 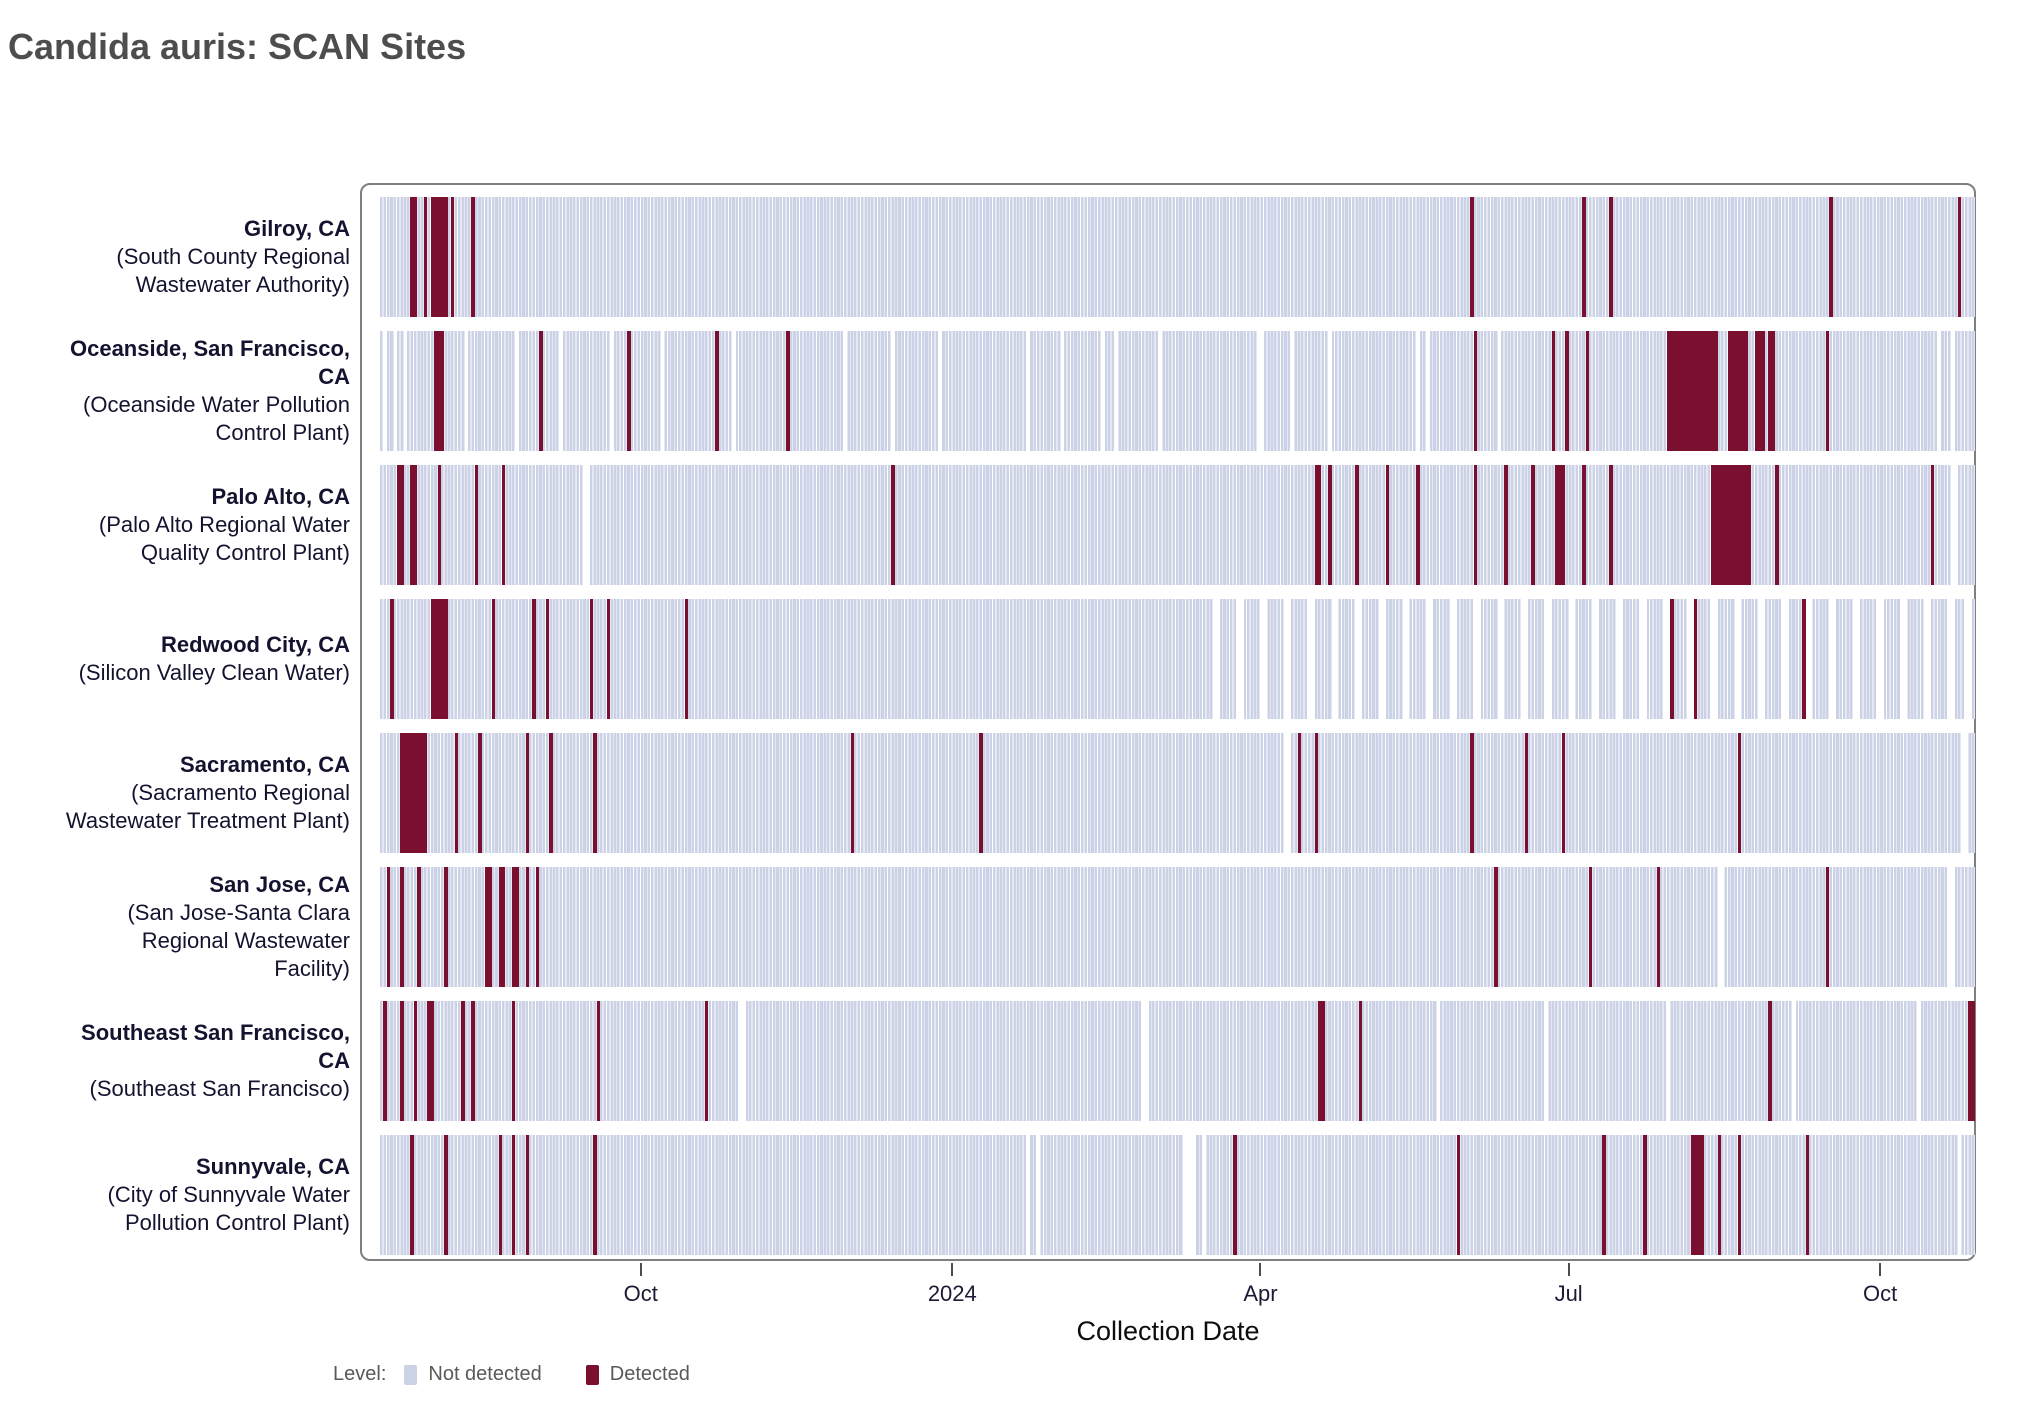 What do you see at coordinates (214, 672) in the screenshot?
I see `site-plant: (Silicon Valley Clean Water)` at bounding box center [214, 672].